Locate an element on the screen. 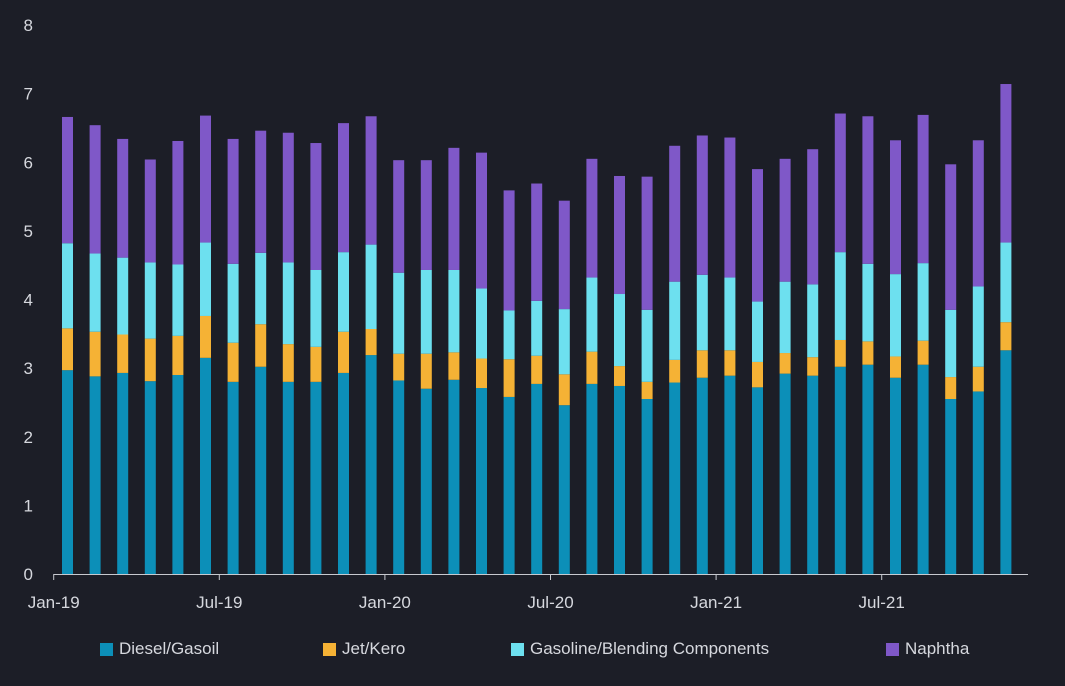  legend-label: Jet/Kero is located at coordinates (374, 648).